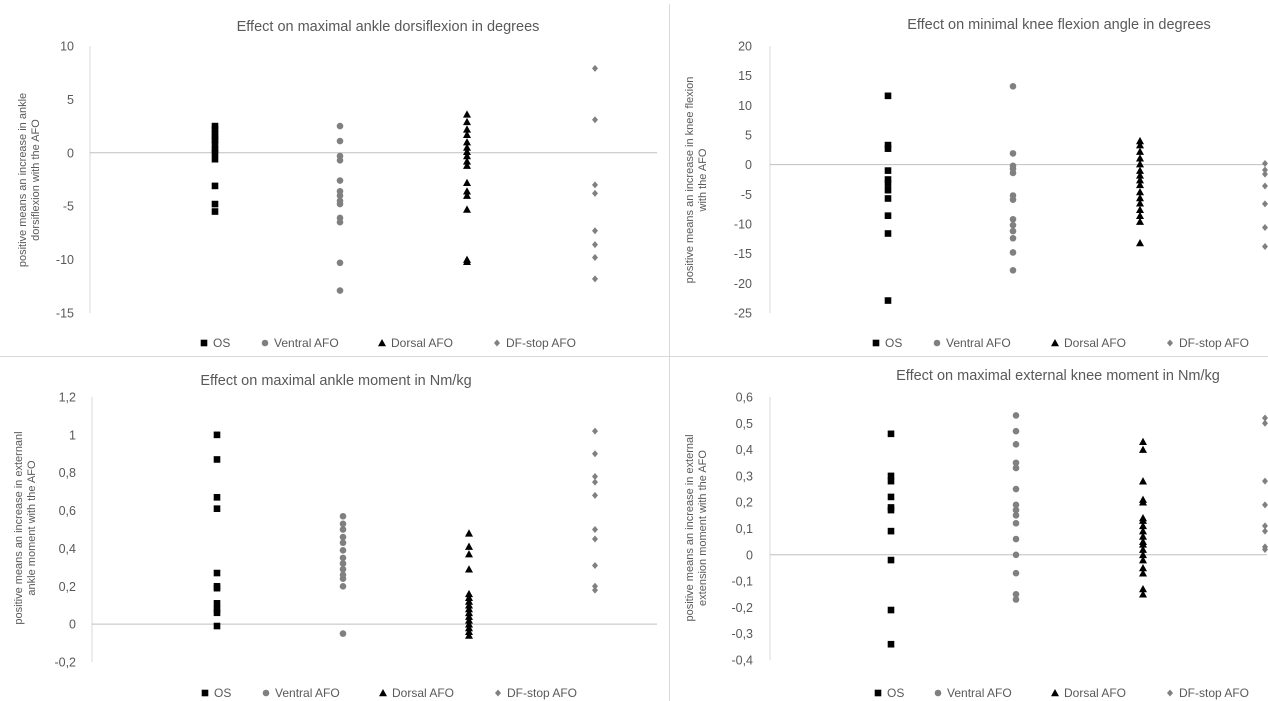  I want to click on chart-title: Effect on maximal ankle moment in Nm/kg, so click(335, 381).